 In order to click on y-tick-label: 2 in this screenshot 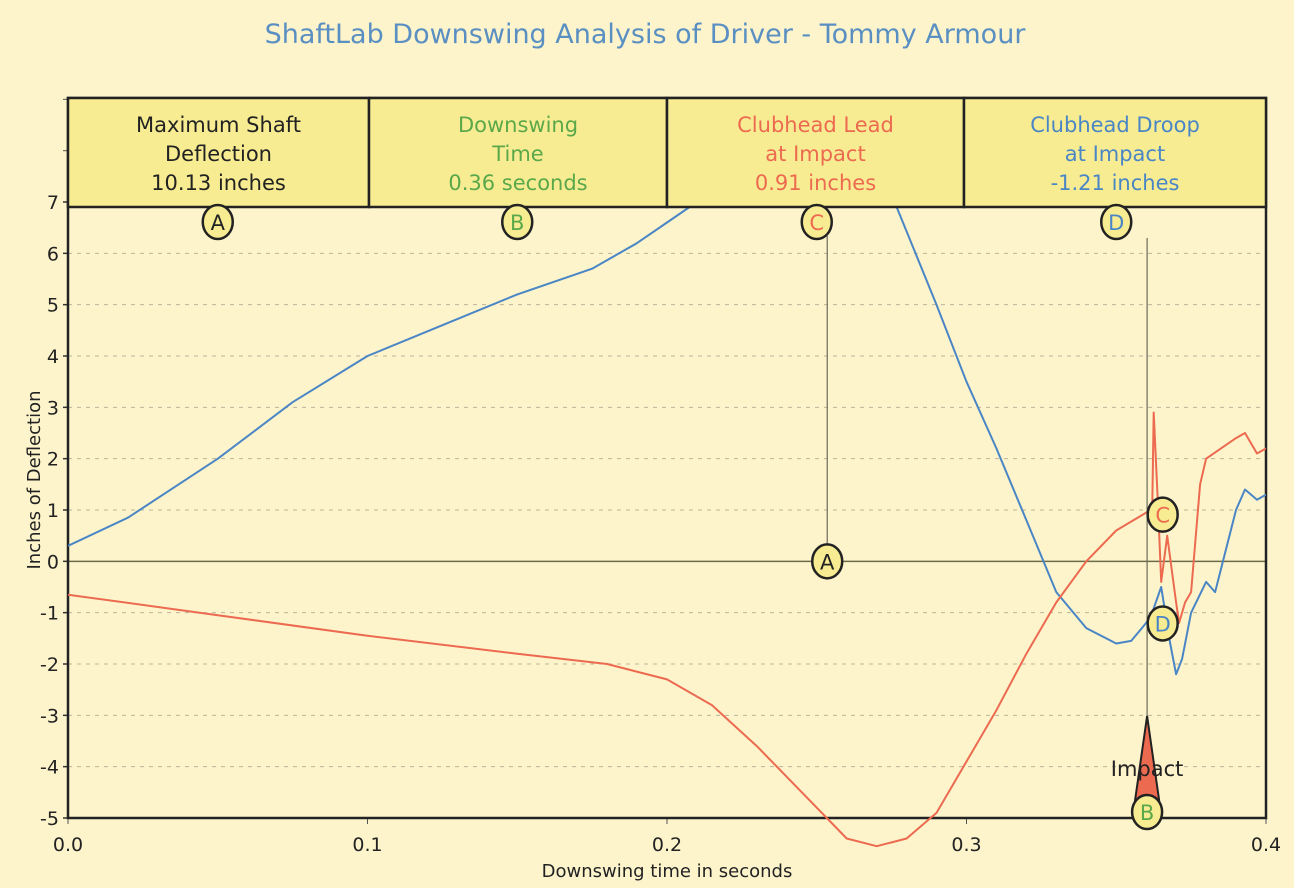, I will do `click(53, 460)`.